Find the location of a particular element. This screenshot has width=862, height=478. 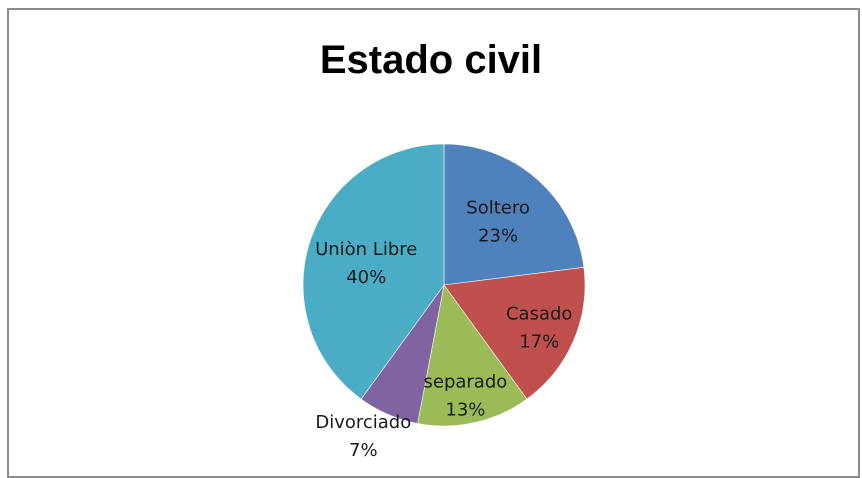

data-label-category: Divorciado is located at coordinates (363, 422).